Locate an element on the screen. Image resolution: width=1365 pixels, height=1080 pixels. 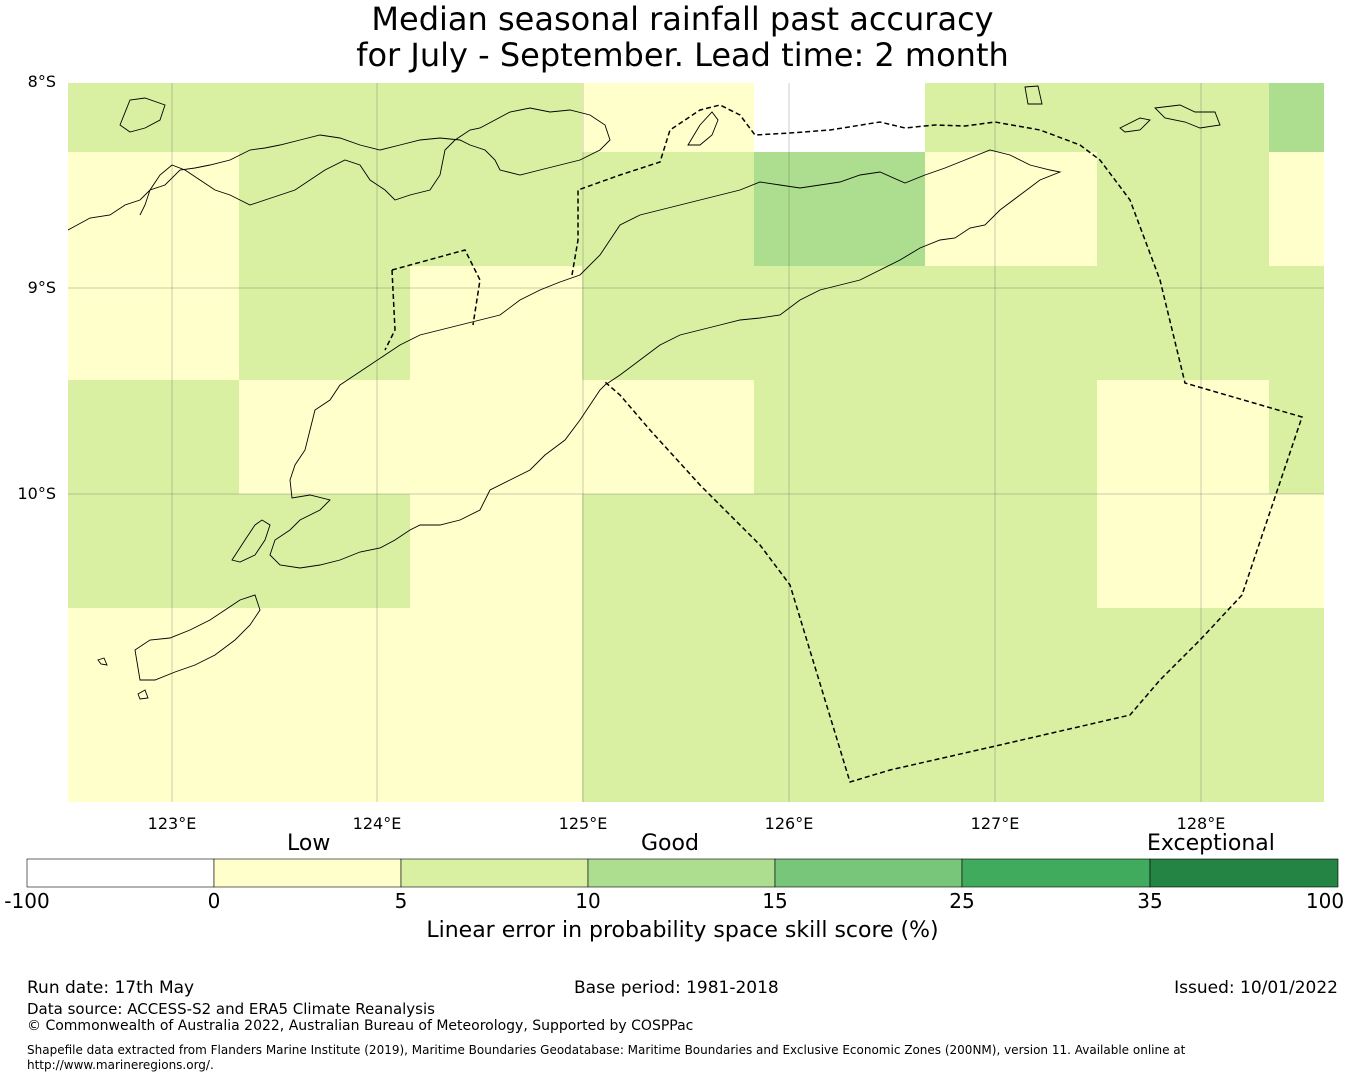
category-good: Good is located at coordinates (670, 843).